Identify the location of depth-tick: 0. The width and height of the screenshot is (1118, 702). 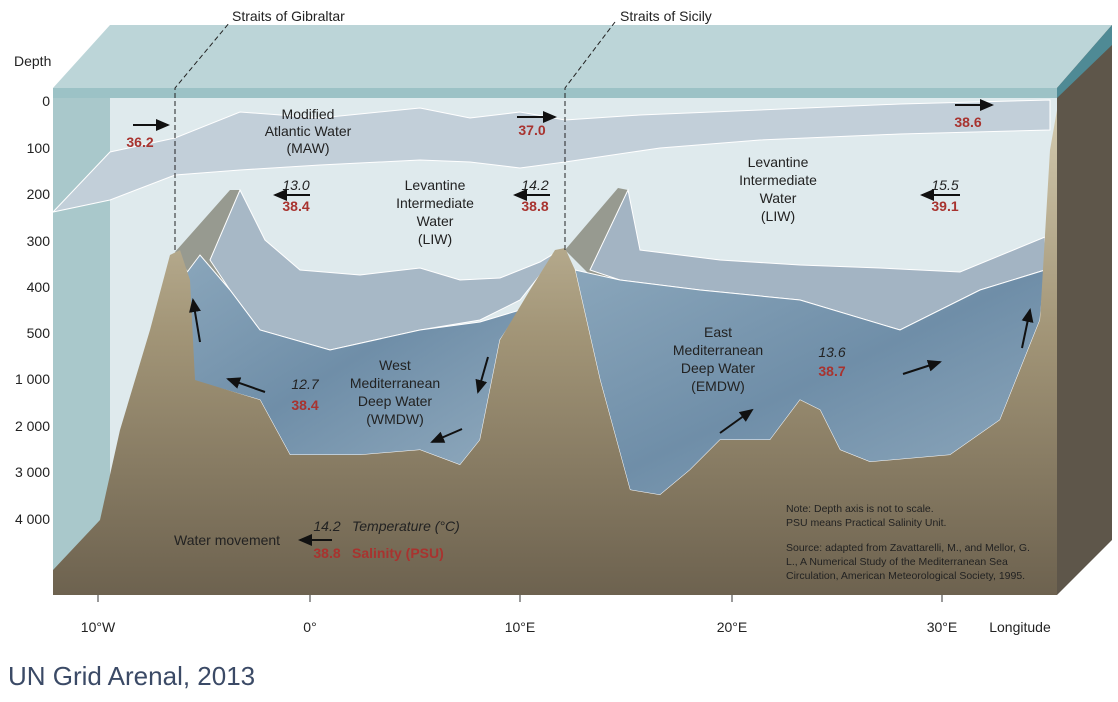
(46, 101).